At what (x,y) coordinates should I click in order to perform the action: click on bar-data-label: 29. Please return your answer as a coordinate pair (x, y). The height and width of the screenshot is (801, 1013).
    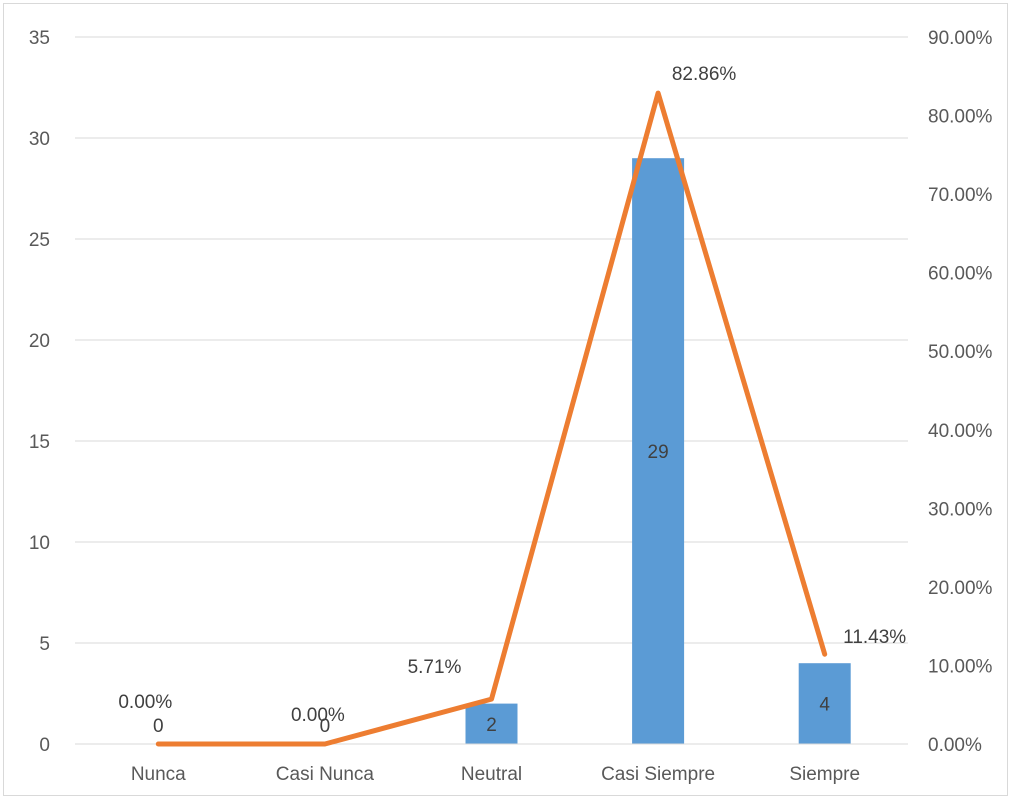
    Looking at the image, I should click on (658, 452).